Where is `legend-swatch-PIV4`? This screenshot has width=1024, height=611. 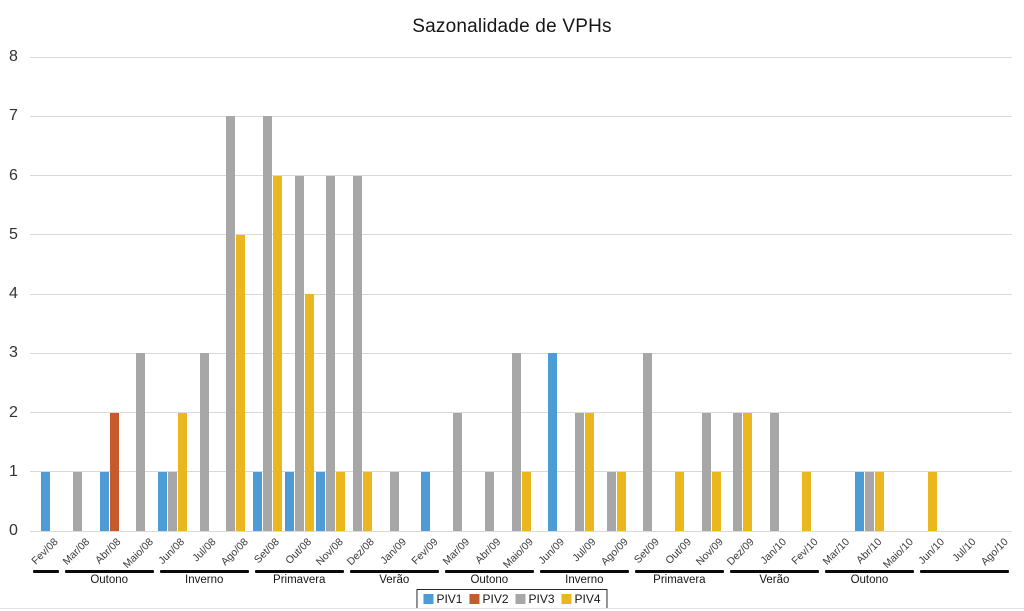
legend-swatch-PIV4 is located at coordinates (566, 599).